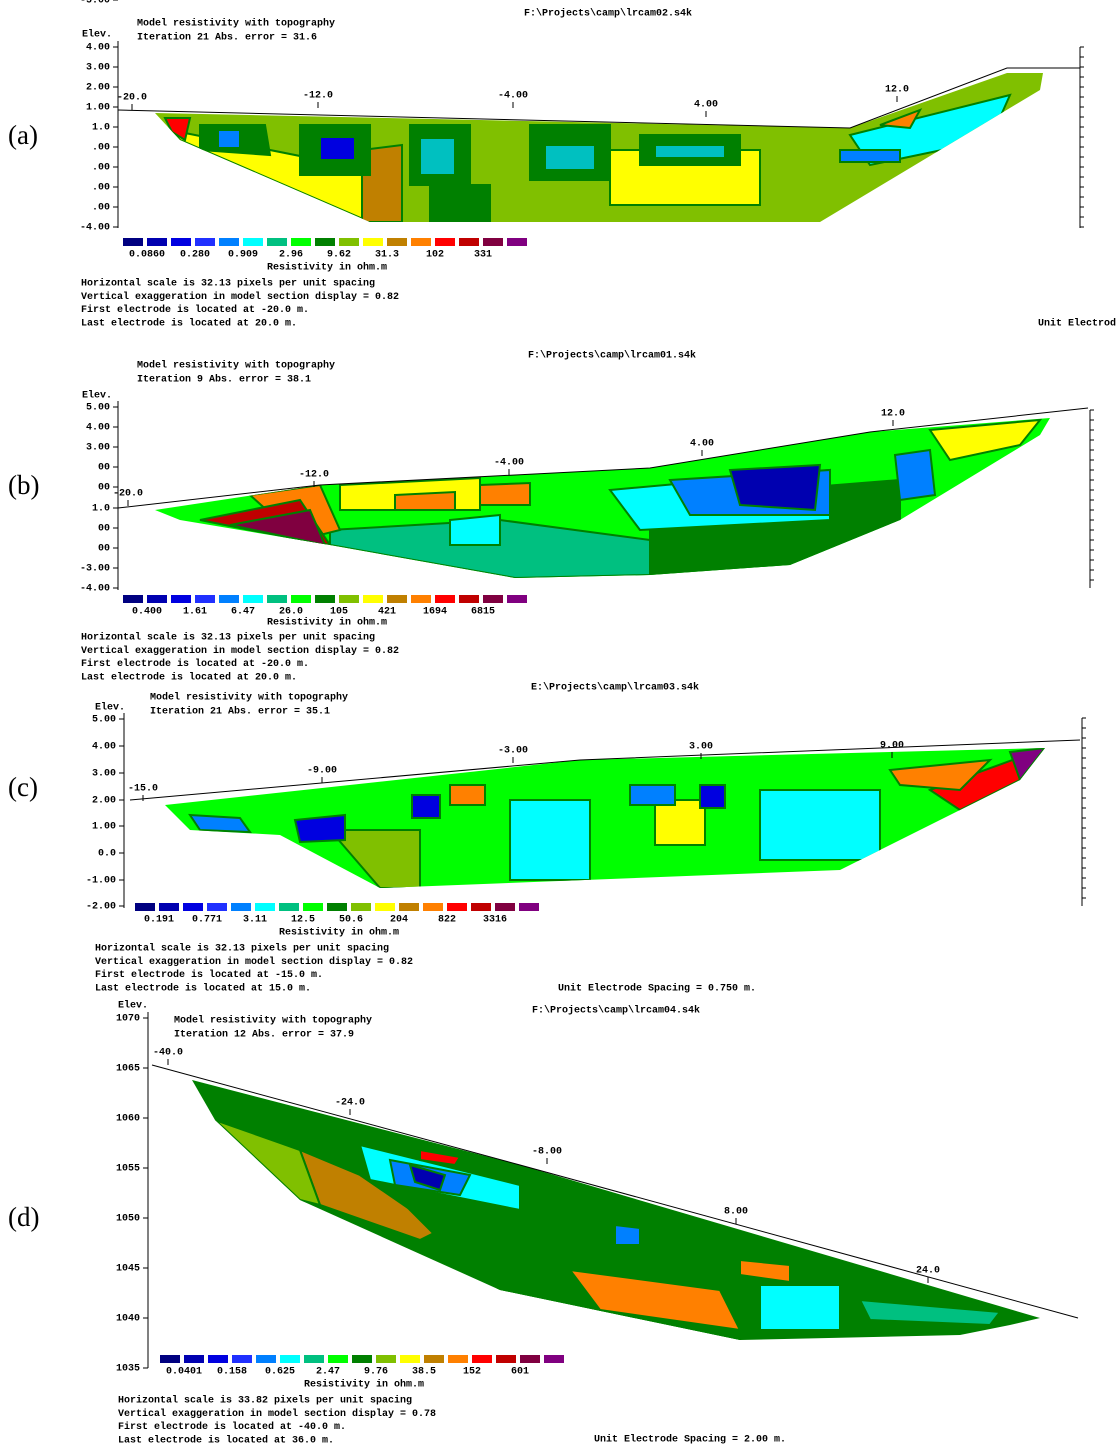  Describe the element at coordinates (203, 989) in the screenshot. I see `note: Last electrode is located at 15.0 m.` at that location.